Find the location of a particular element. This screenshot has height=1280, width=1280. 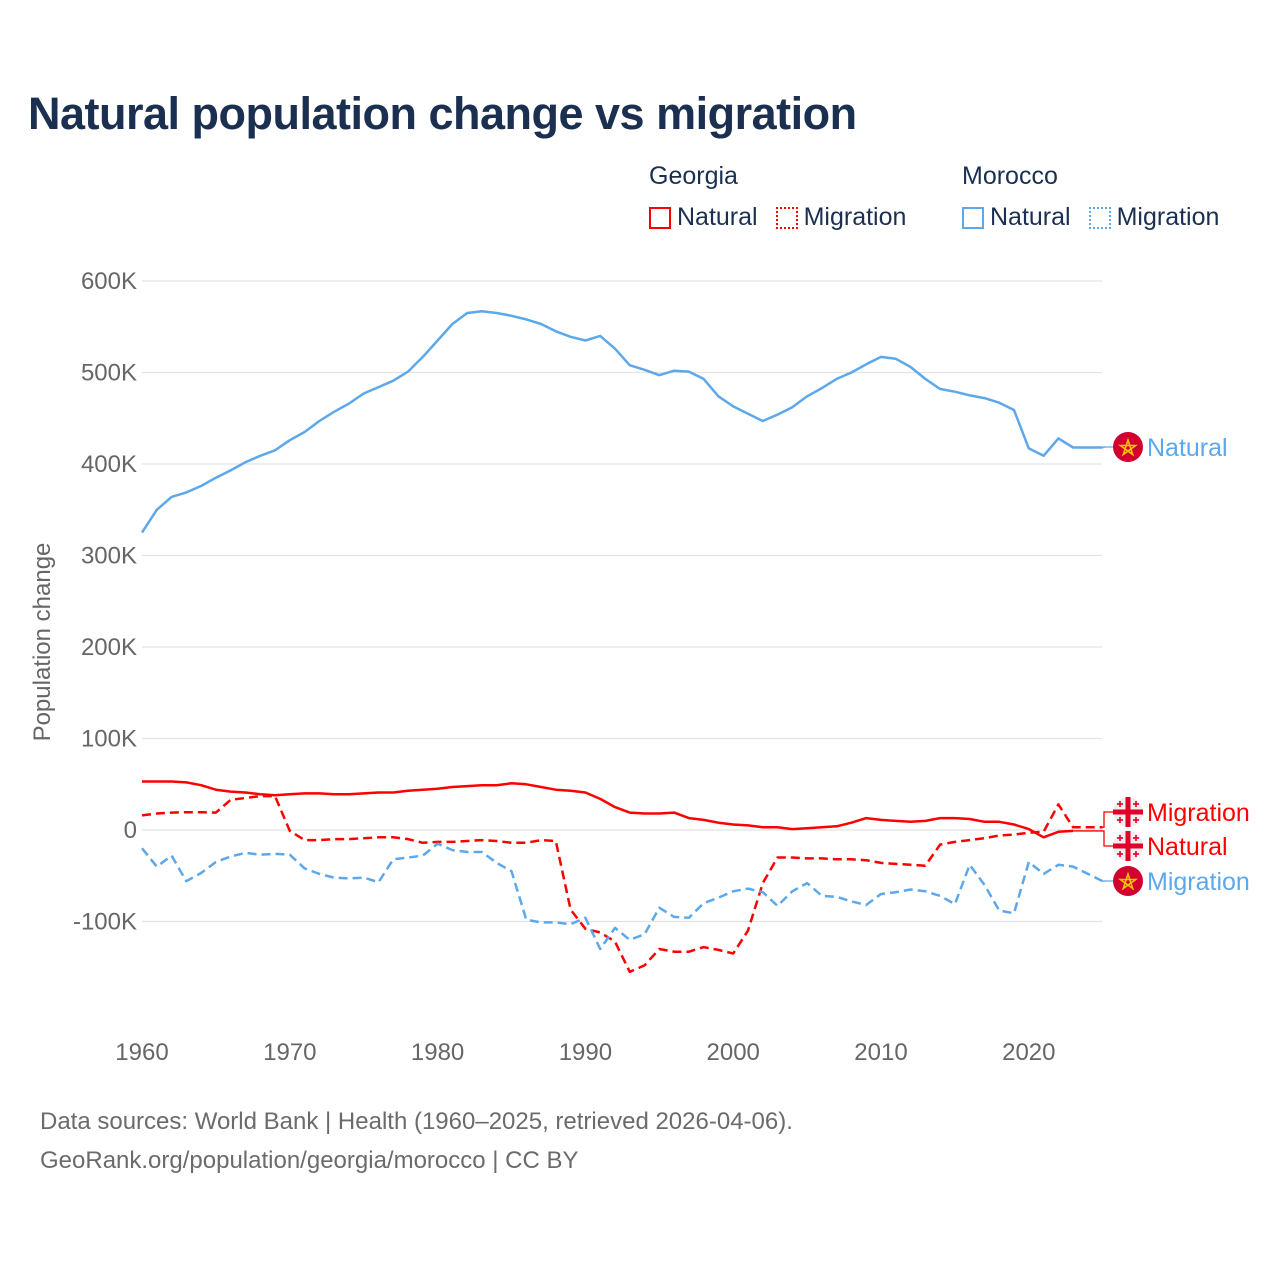

y-axis-label: Population change is located at coordinates (42, 642).